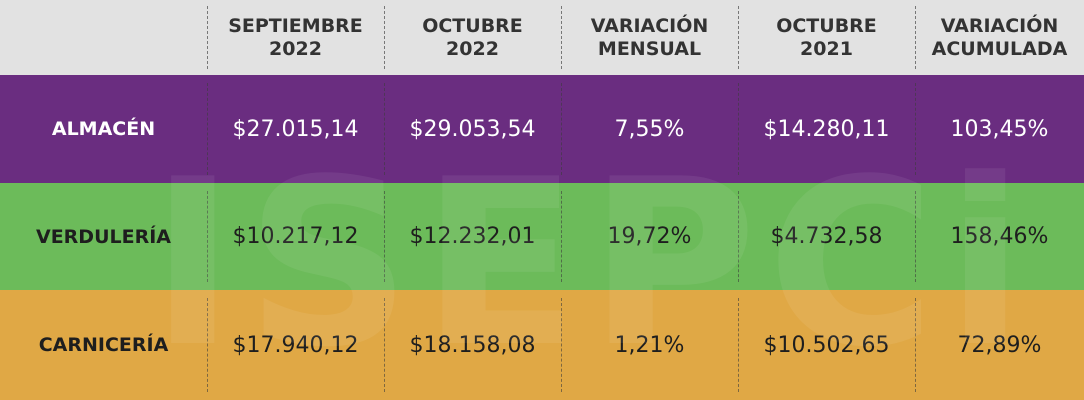  I want to click on header-cell: OCTUBRE 2021, so click(826, 37).